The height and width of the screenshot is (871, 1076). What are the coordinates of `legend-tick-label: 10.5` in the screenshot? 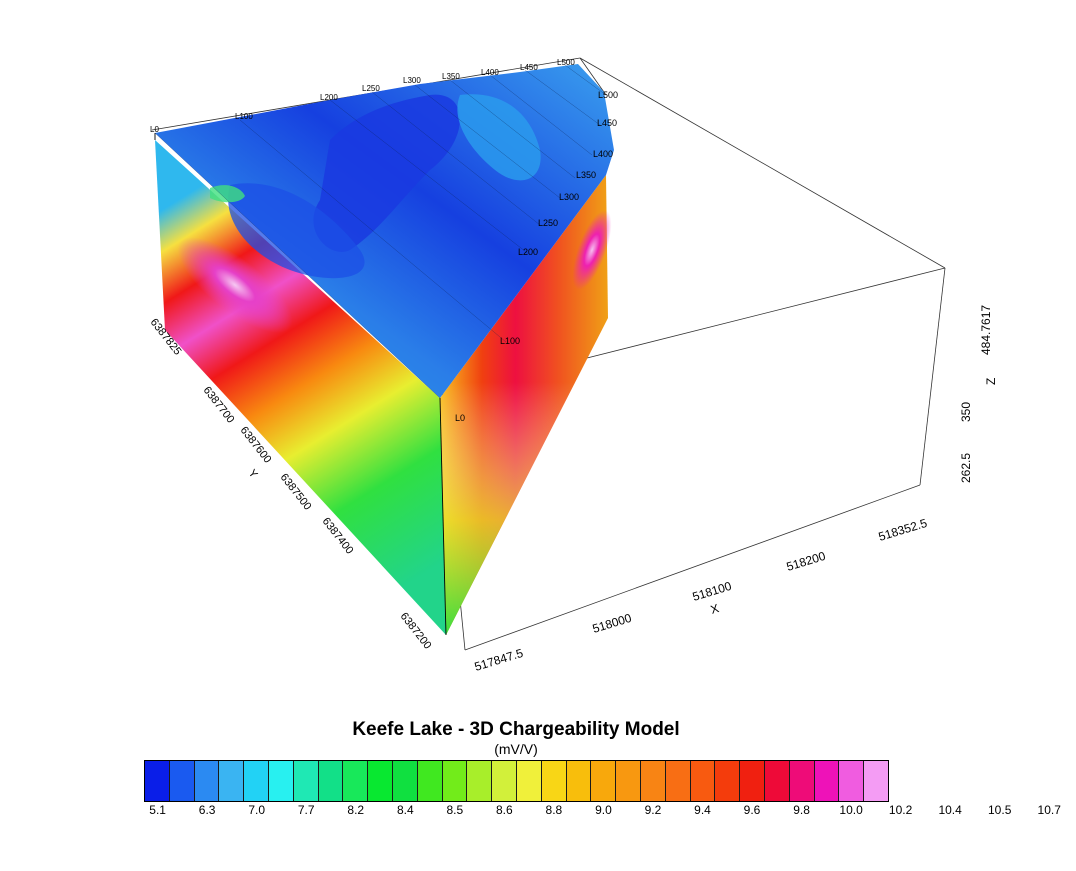 It's located at (1000, 810).